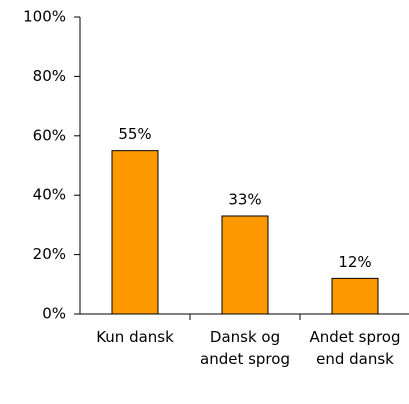  Describe the element at coordinates (134, 134) in the screenshot. I see `value-label: 55%` at that location.